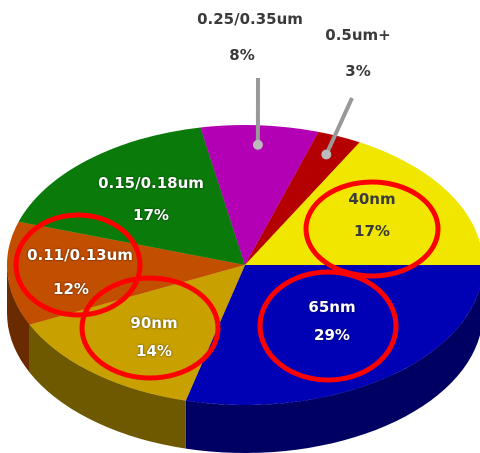  I want to click on label-011-013um-name: 0.11/0.13um, so click(80, 255).